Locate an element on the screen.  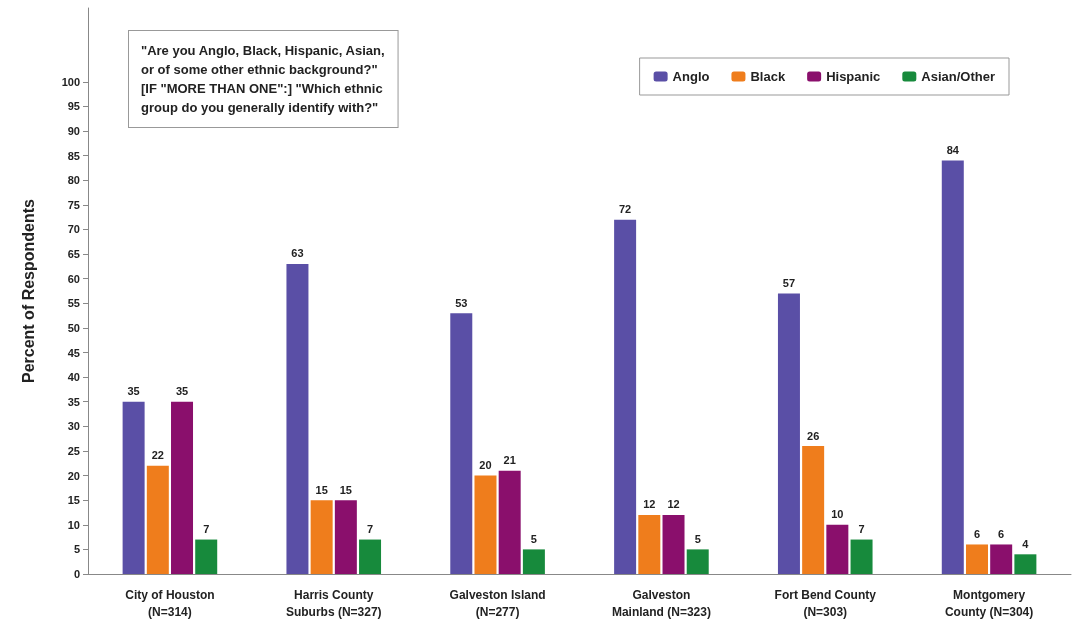
y-tick-label: 100 is located at coordinates (70, 81).